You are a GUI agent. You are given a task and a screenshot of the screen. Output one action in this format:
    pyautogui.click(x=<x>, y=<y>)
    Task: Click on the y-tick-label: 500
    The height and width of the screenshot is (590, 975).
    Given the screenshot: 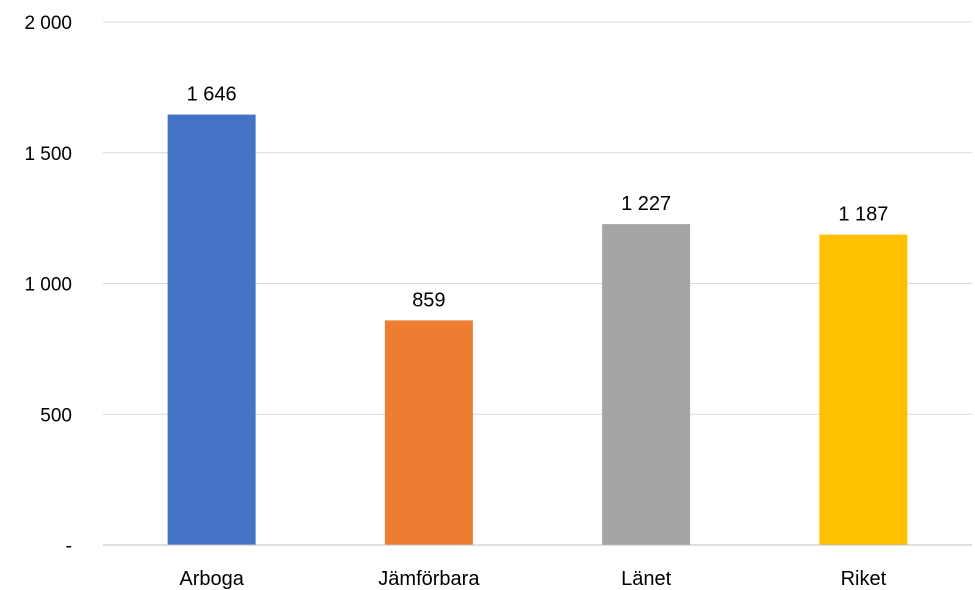 What is the action you would take?
    pyautogui.click(x=56, y=415)
    